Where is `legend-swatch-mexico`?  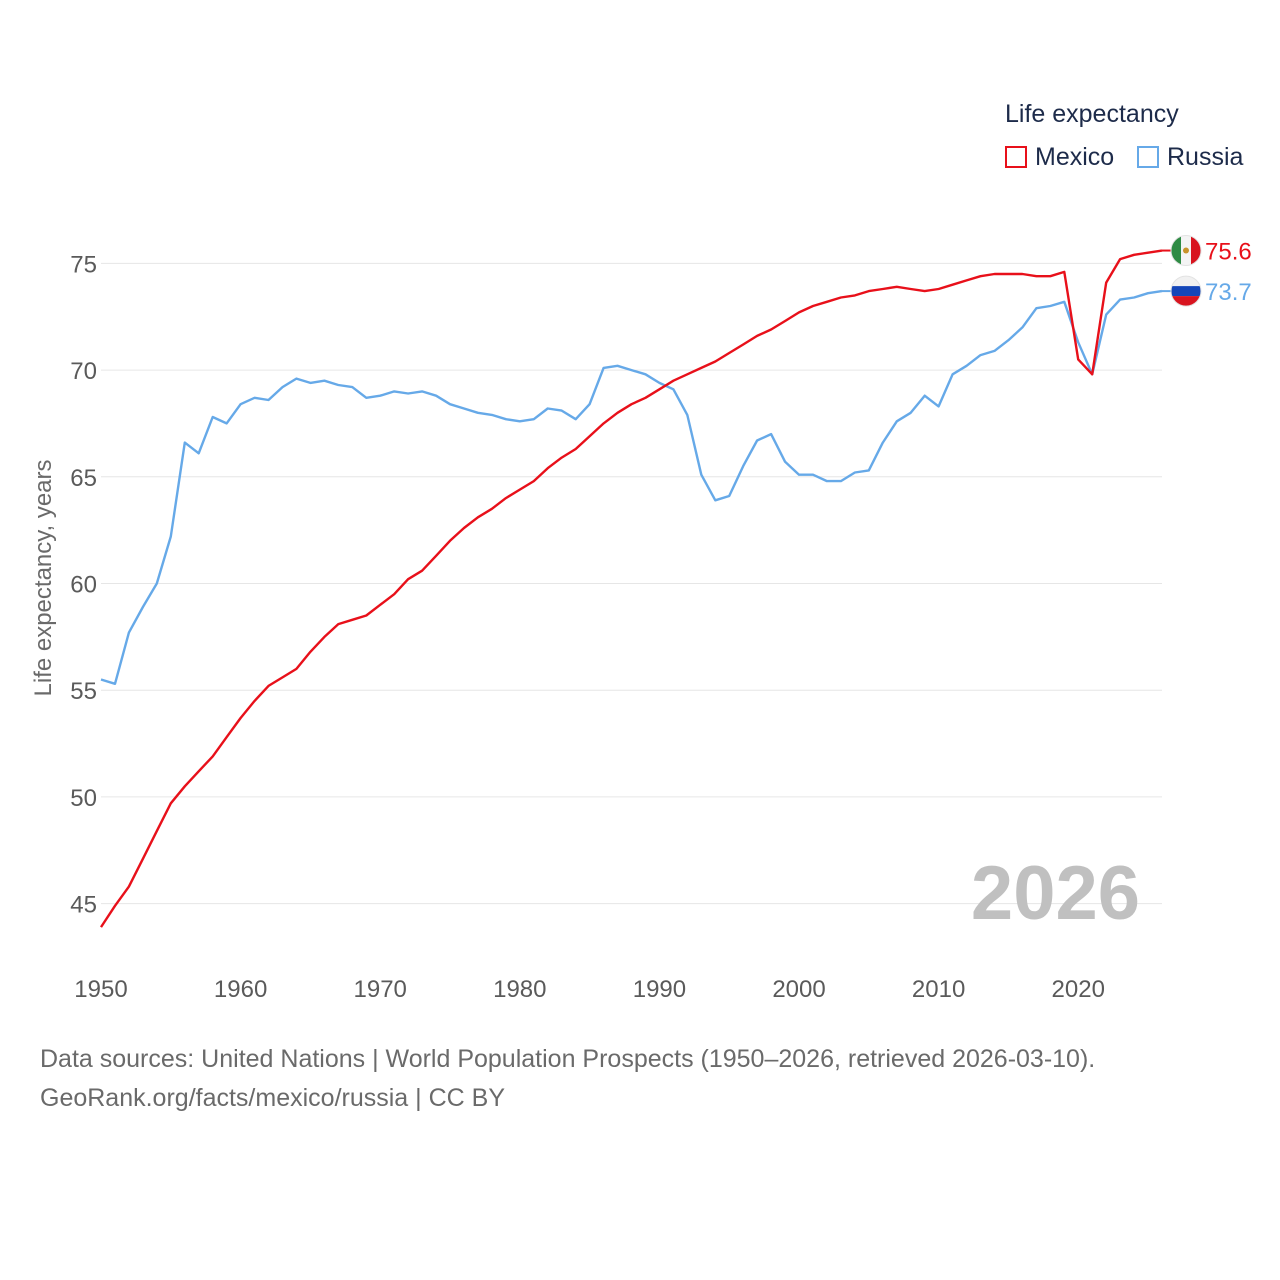 legend-swatch-mexico is located at coordinates (1016, 157).